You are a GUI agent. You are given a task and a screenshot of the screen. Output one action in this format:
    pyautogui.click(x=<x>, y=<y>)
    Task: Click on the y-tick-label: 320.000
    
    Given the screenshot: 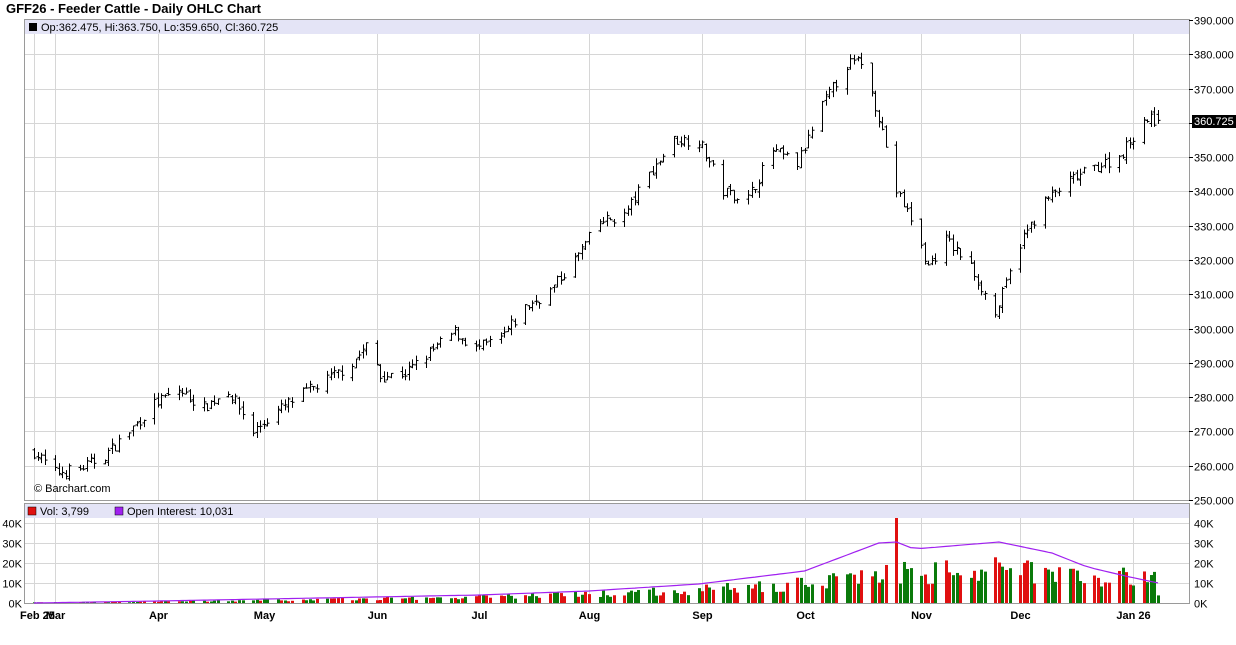 What is the action you would take?
    pyautogui.click(x=1214, y=262)
    